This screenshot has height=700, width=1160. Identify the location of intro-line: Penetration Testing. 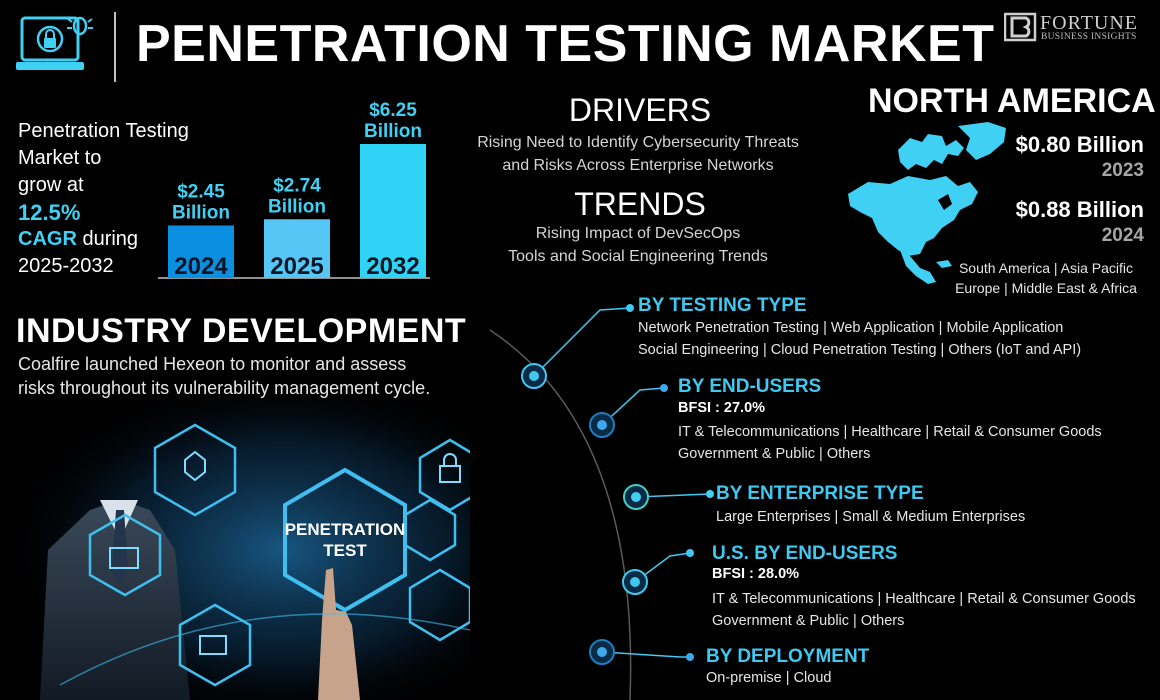
(103, 131).